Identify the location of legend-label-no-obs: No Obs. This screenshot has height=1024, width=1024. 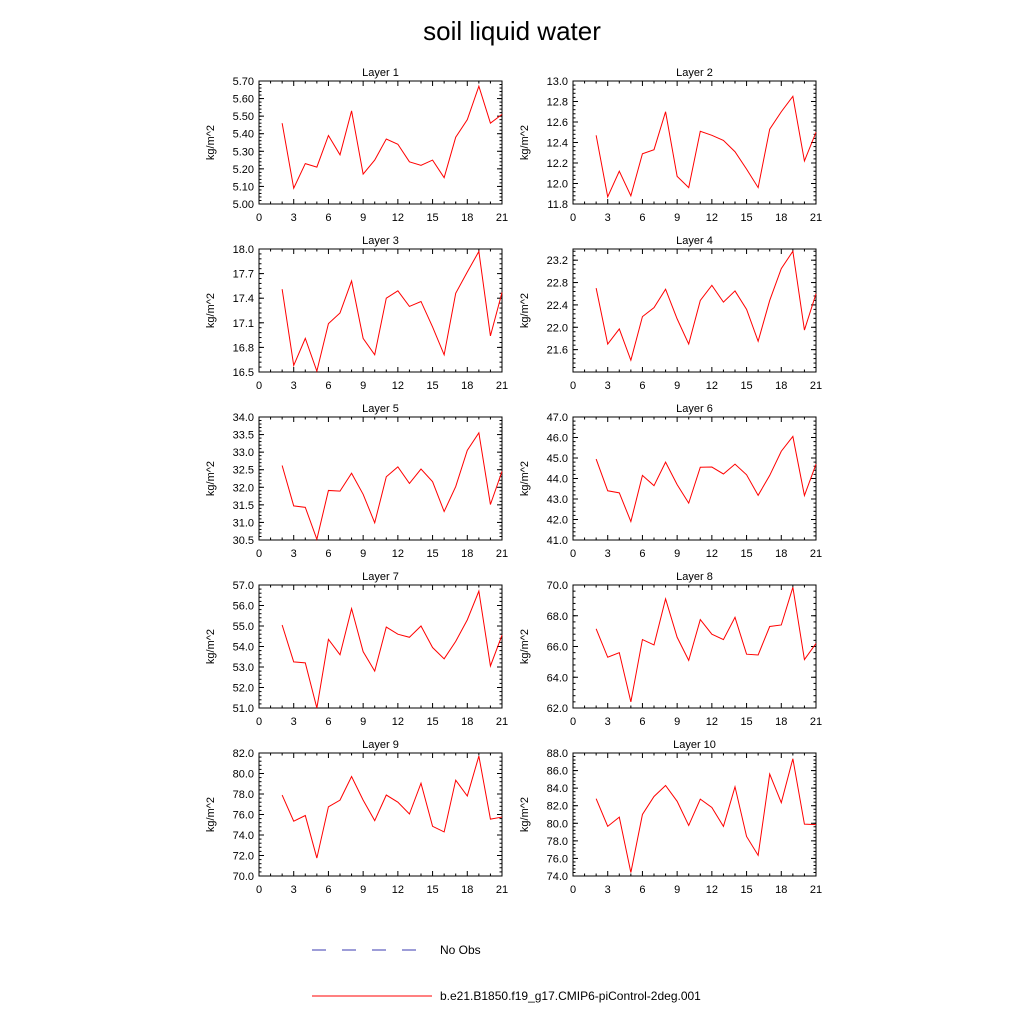
(460, 950).